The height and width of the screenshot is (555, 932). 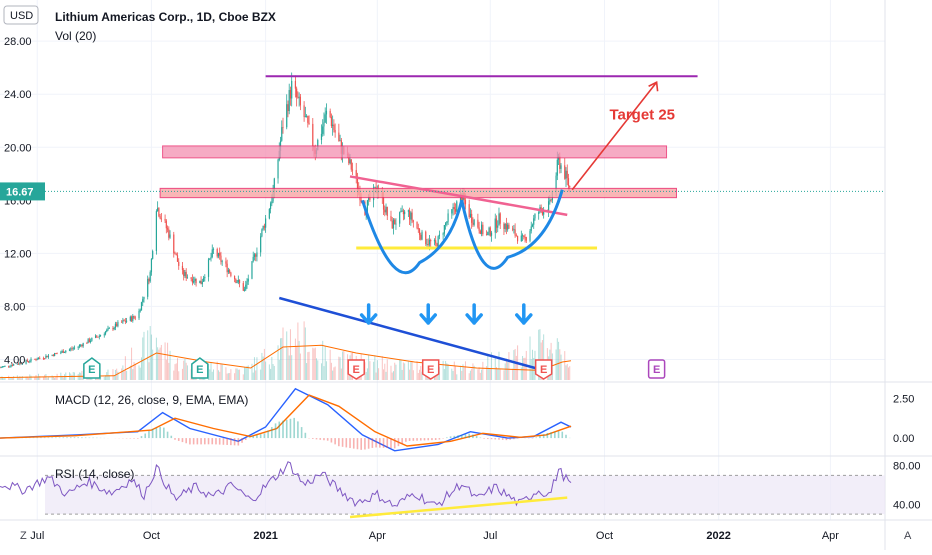 I want to click on current-price-tag-label: 16.67, so click(x=20, y=192).